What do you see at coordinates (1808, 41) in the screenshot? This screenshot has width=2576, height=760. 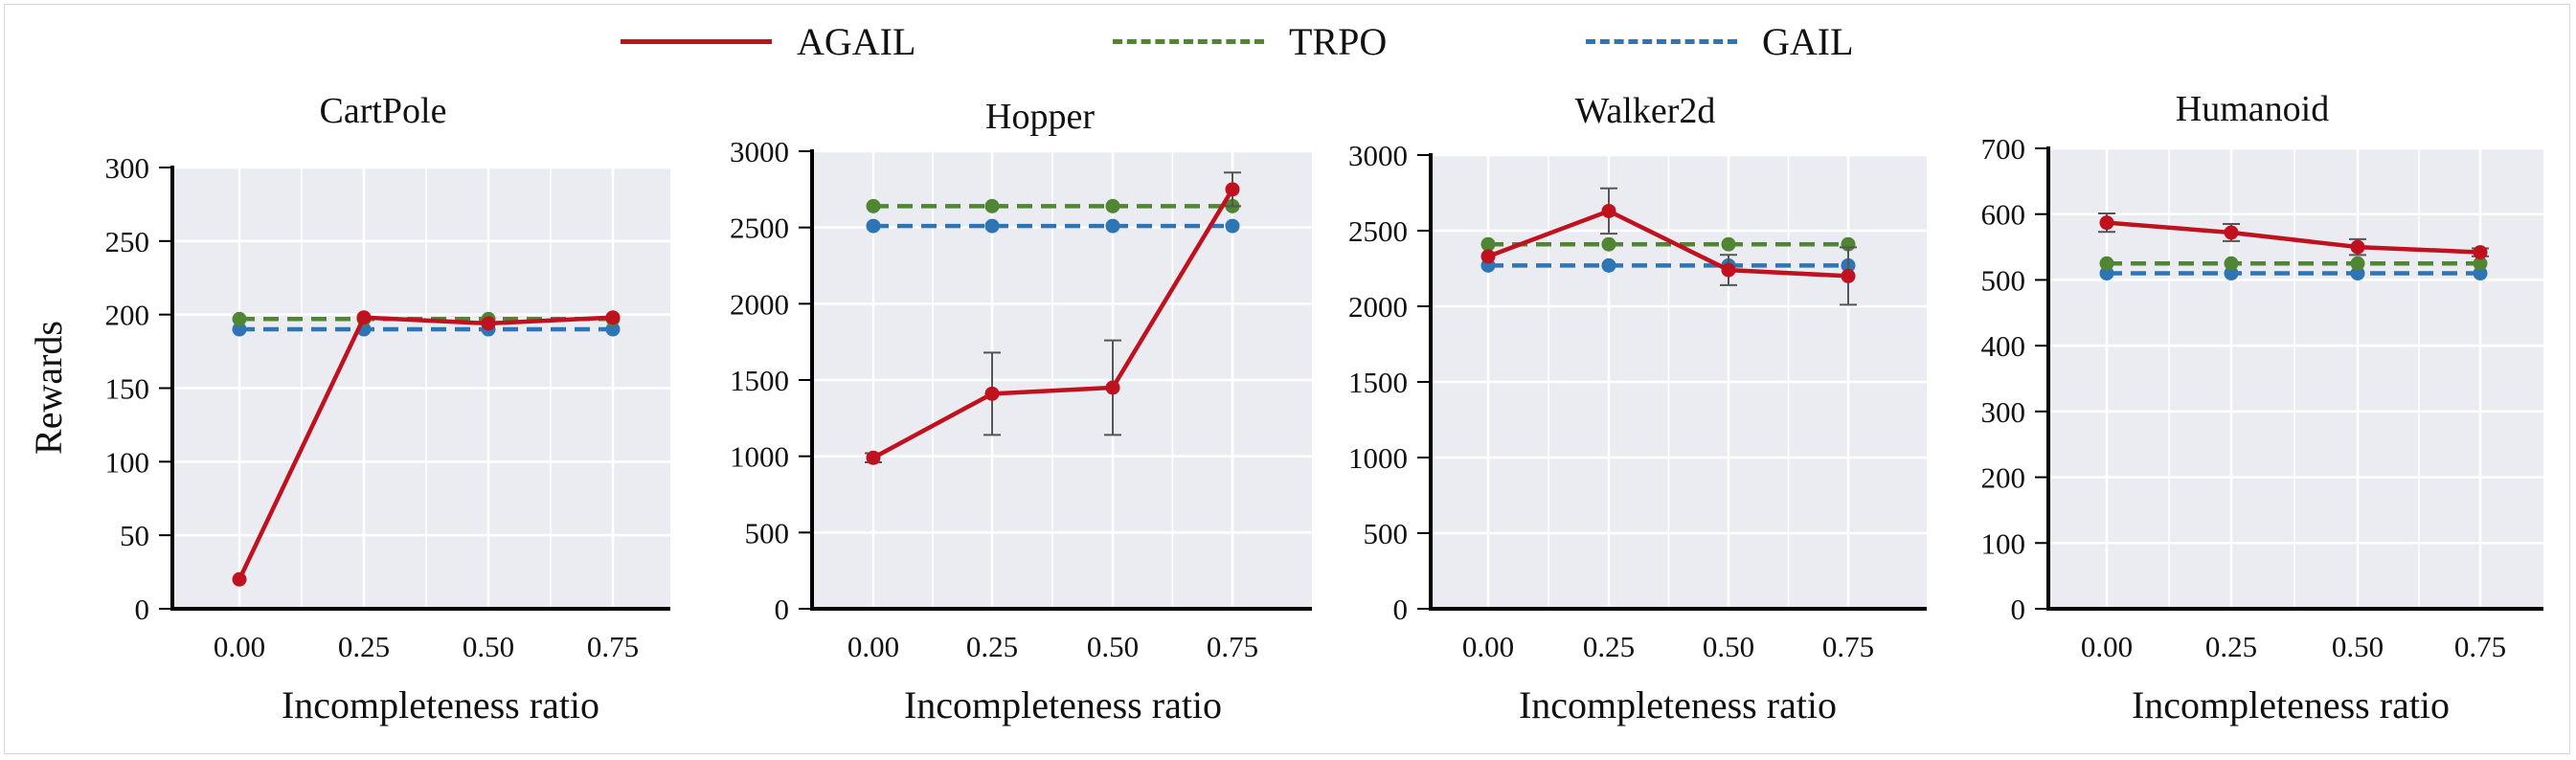 I see `legend-label-gail: GAIL` at bounding box center [1808, 41].